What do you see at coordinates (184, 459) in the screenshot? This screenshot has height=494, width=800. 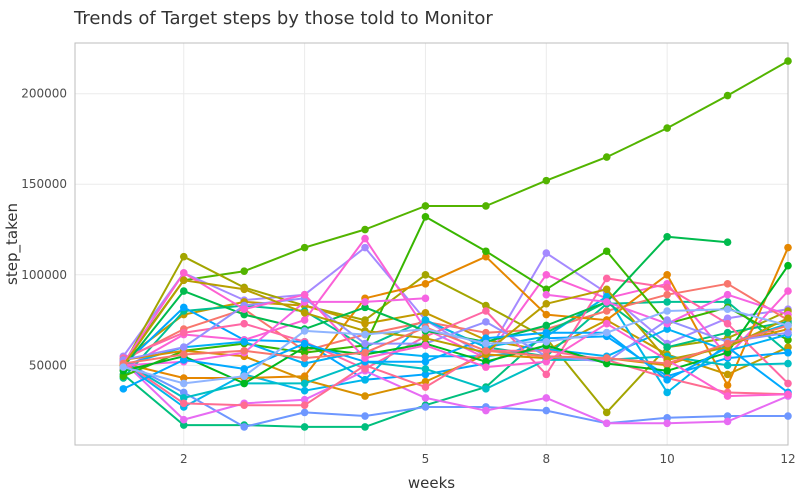 I see `x-tick-label: 2` at bounding box center [184, 459].